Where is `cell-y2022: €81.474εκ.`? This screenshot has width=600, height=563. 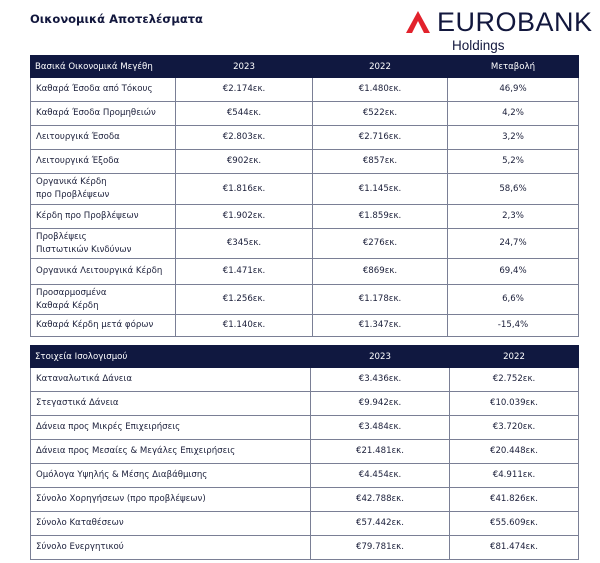
cell-y2022: €81.474εκ. is located at coordinates (514, 547).